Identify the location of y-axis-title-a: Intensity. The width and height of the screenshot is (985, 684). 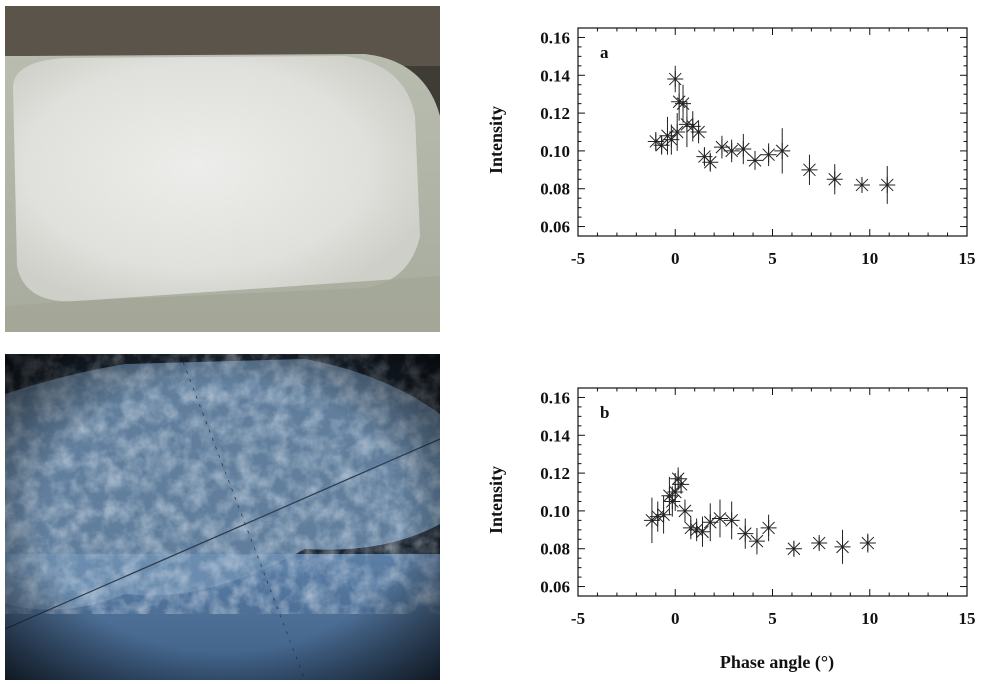
(496, 140).